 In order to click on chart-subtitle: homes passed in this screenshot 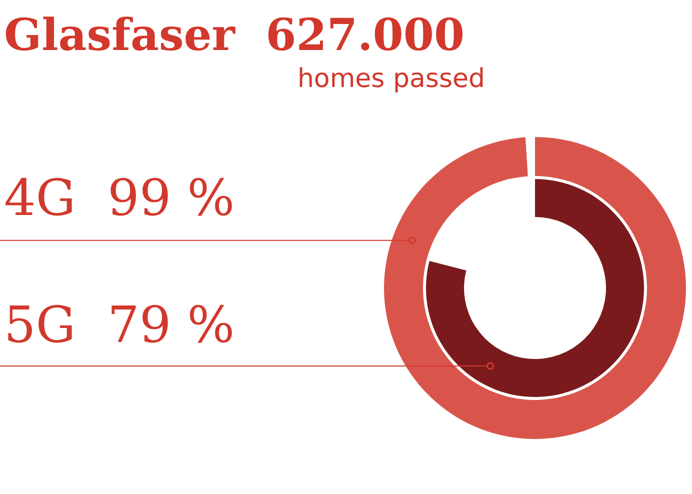, I will do `click(391, 79)`.